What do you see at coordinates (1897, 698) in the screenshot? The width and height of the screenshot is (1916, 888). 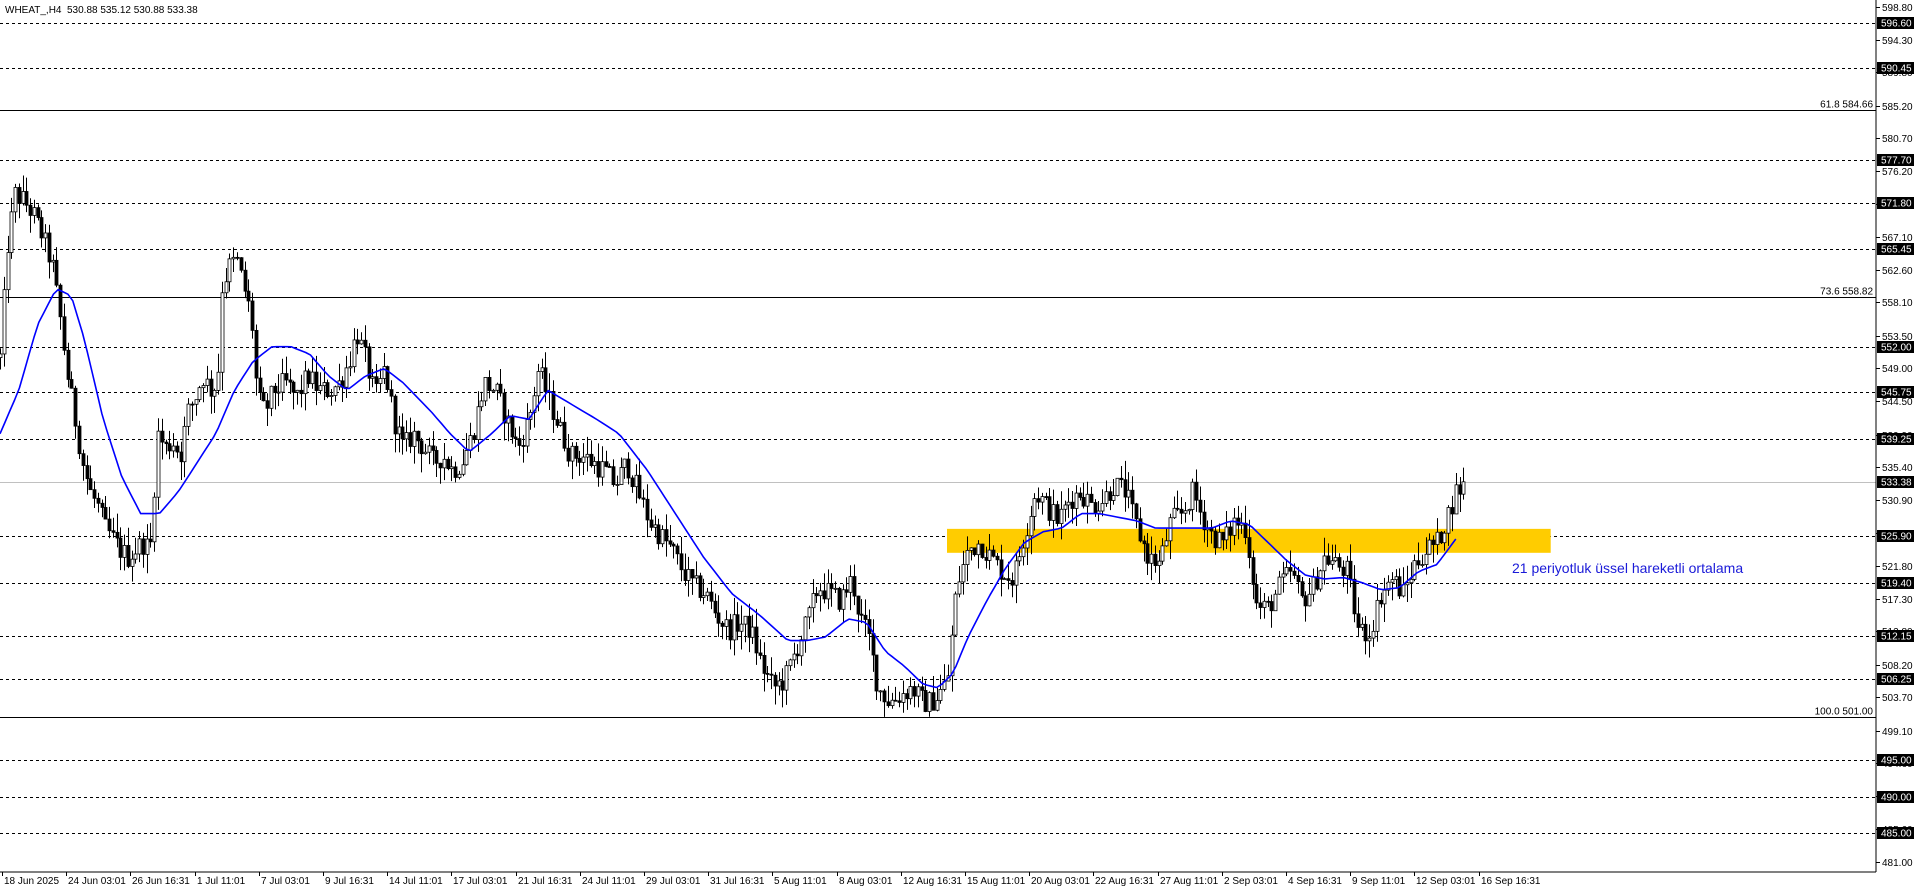 I see `price-tick-label: 503.70` at bounding box center [1897, 698].